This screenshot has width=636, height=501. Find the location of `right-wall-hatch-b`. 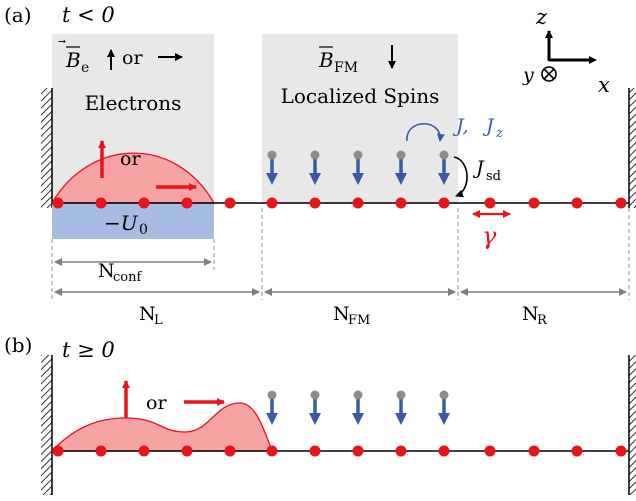

right-wall-hatch-b is located at coordinates (632, 425).